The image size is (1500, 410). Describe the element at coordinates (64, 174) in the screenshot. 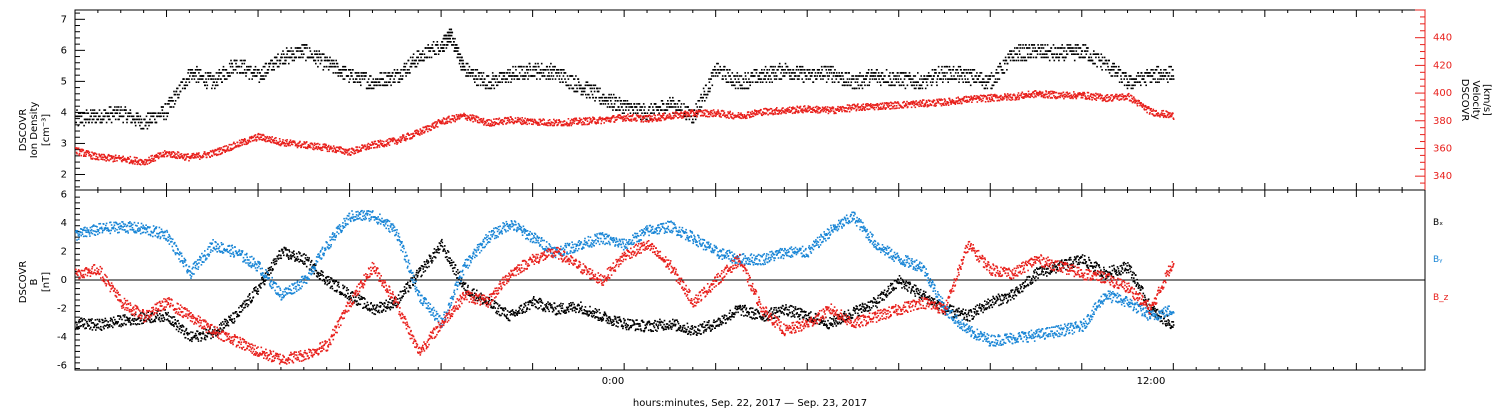

I see `density-tick-label: 2` at that location.